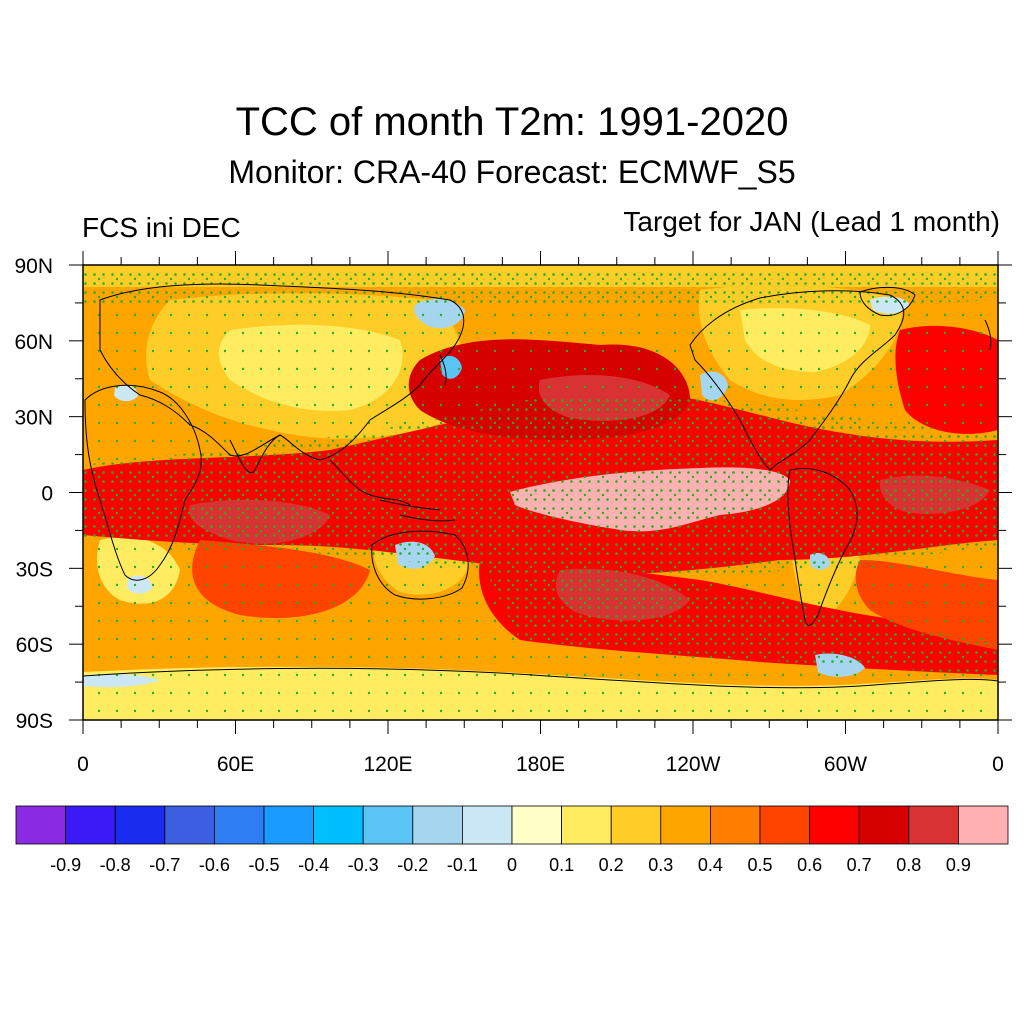  Describe the element at coordinates (822, 546) in the screenshot. I see `coast-south-america` at that location.